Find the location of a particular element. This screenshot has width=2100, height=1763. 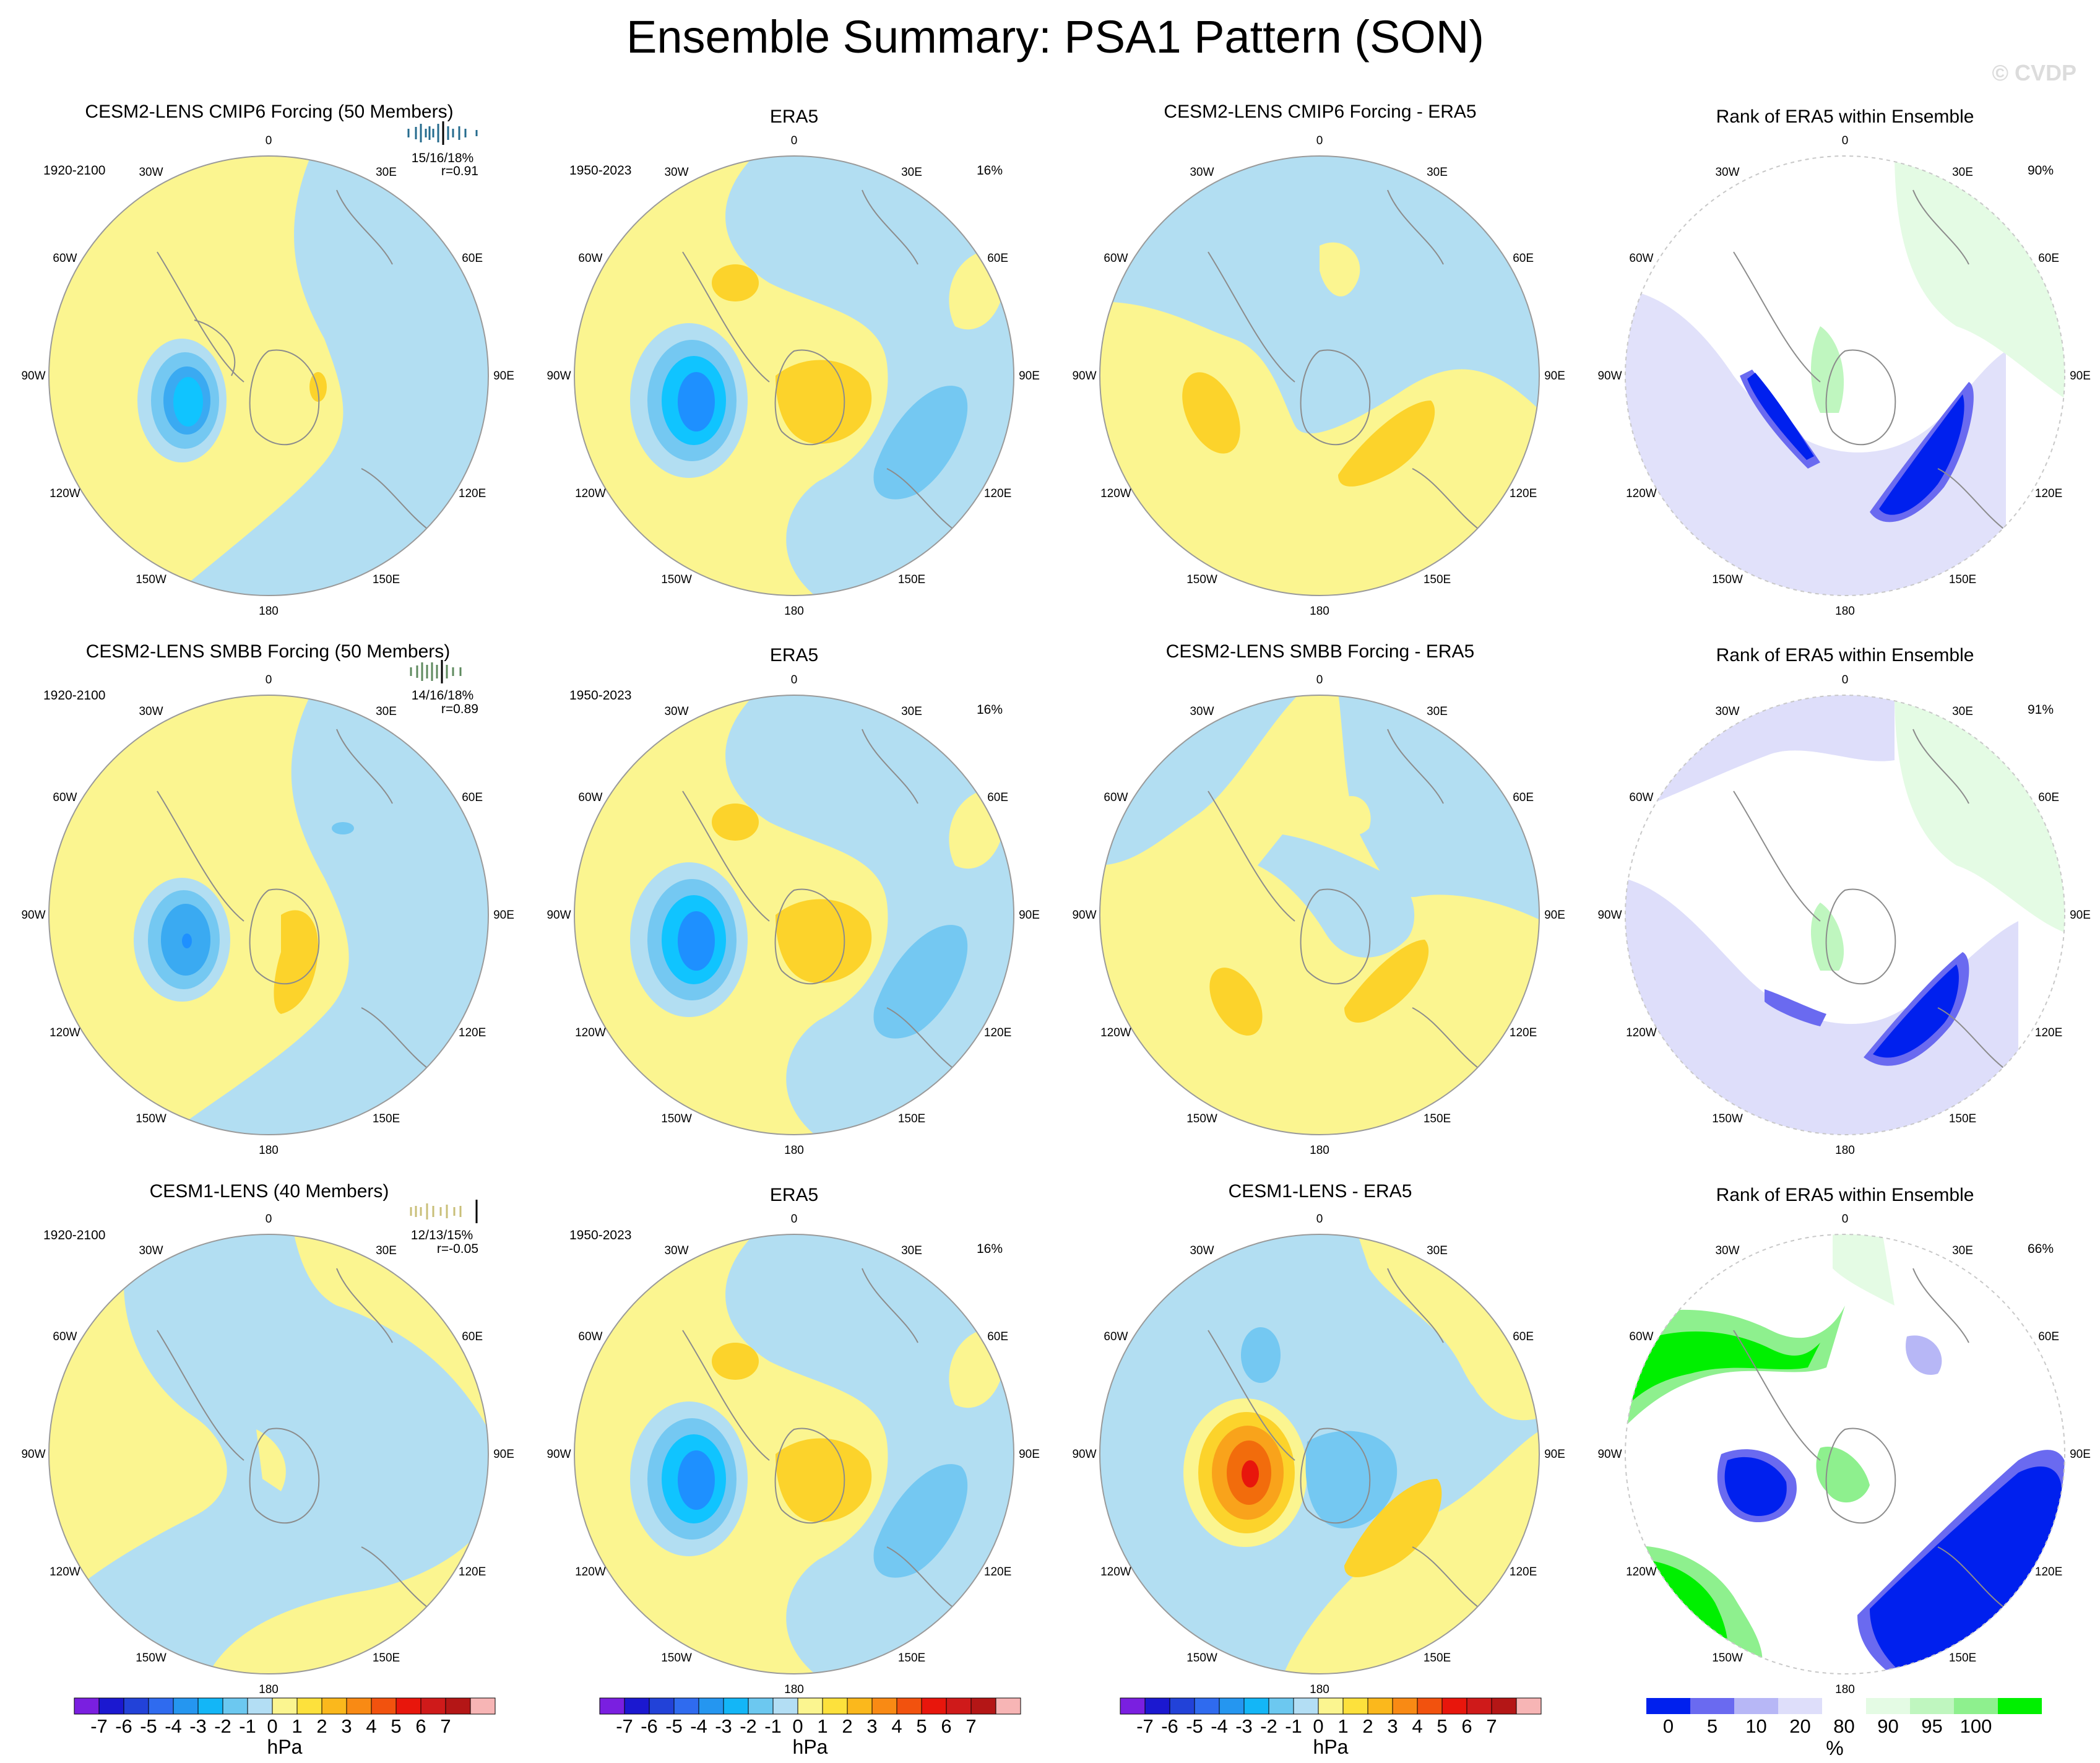

colorbar-tick-label: 3 is located at coordinates (346, 1726).